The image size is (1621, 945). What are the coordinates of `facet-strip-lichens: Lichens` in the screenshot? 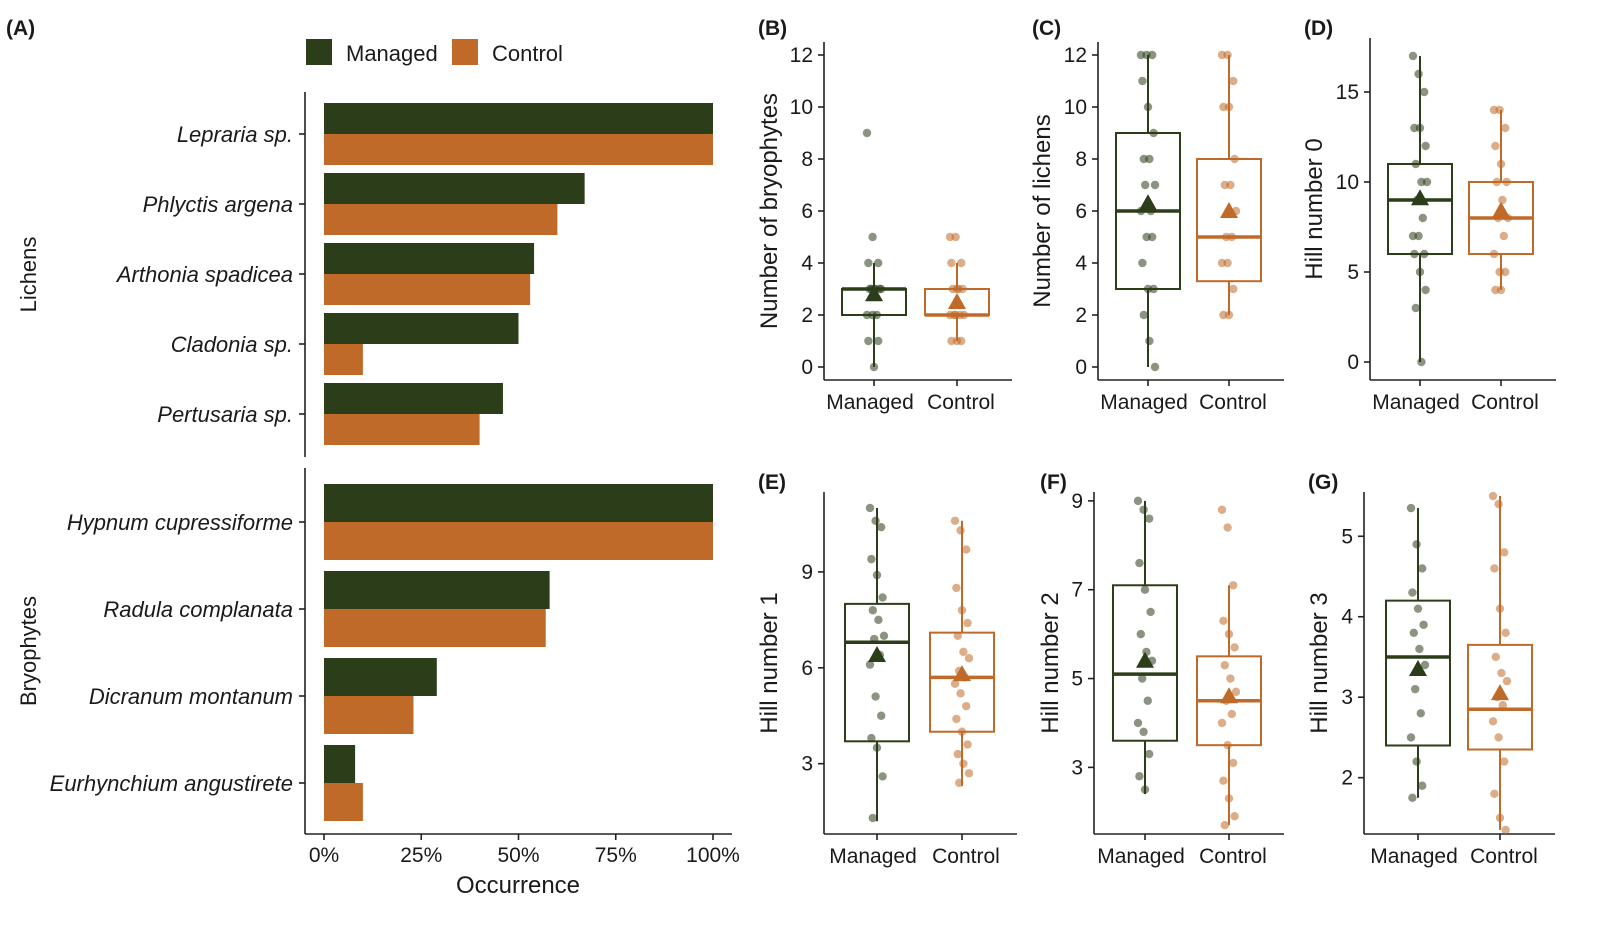 It's located at (28, 275).